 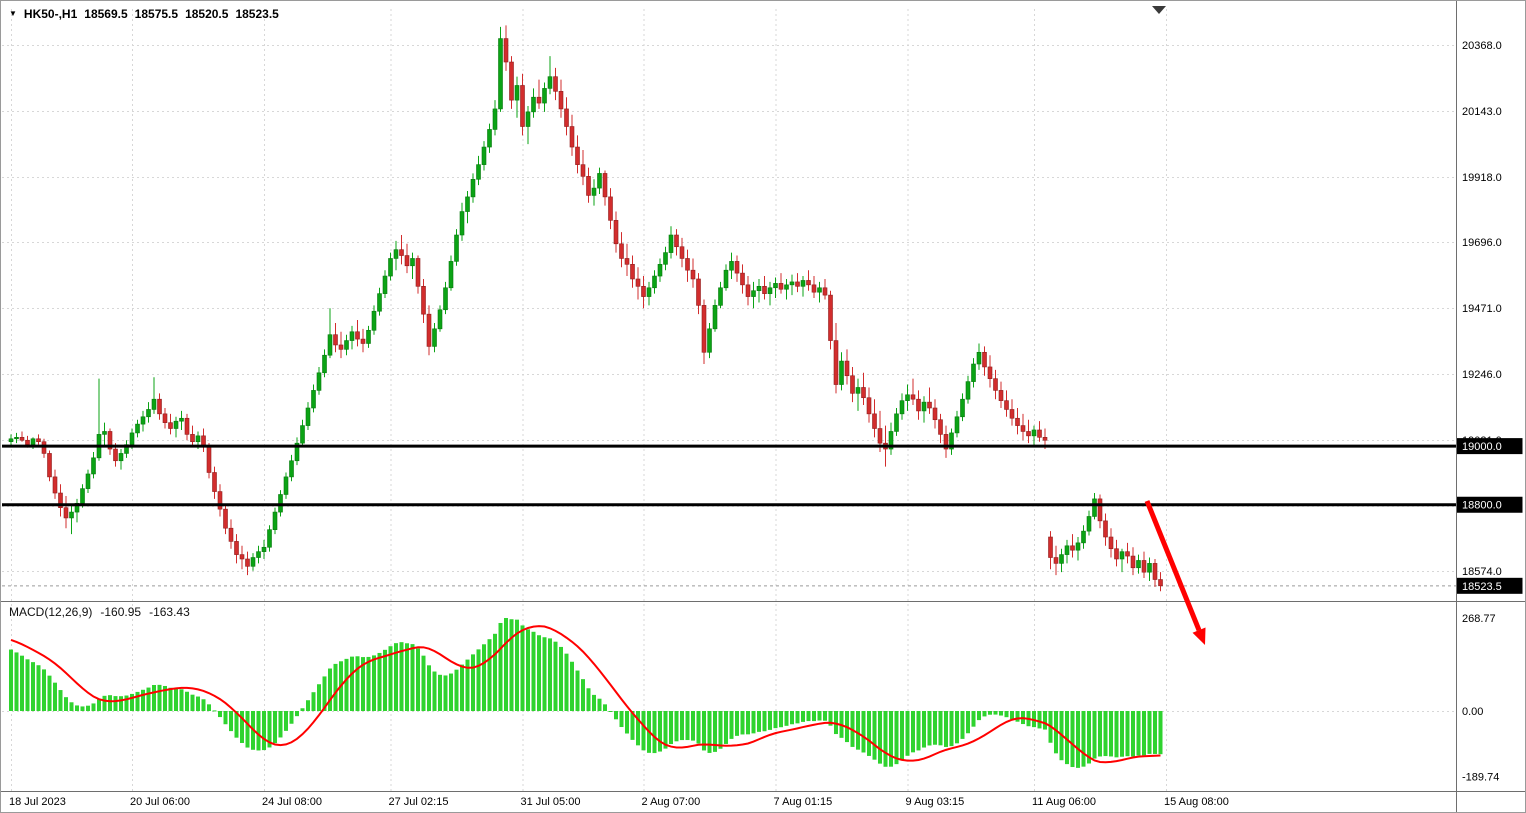 What do you see at coordinates (551, 802) in the screenshot?
I see `time-axis-label: 31 Jul 05:00` at bounding box center [551, 802].